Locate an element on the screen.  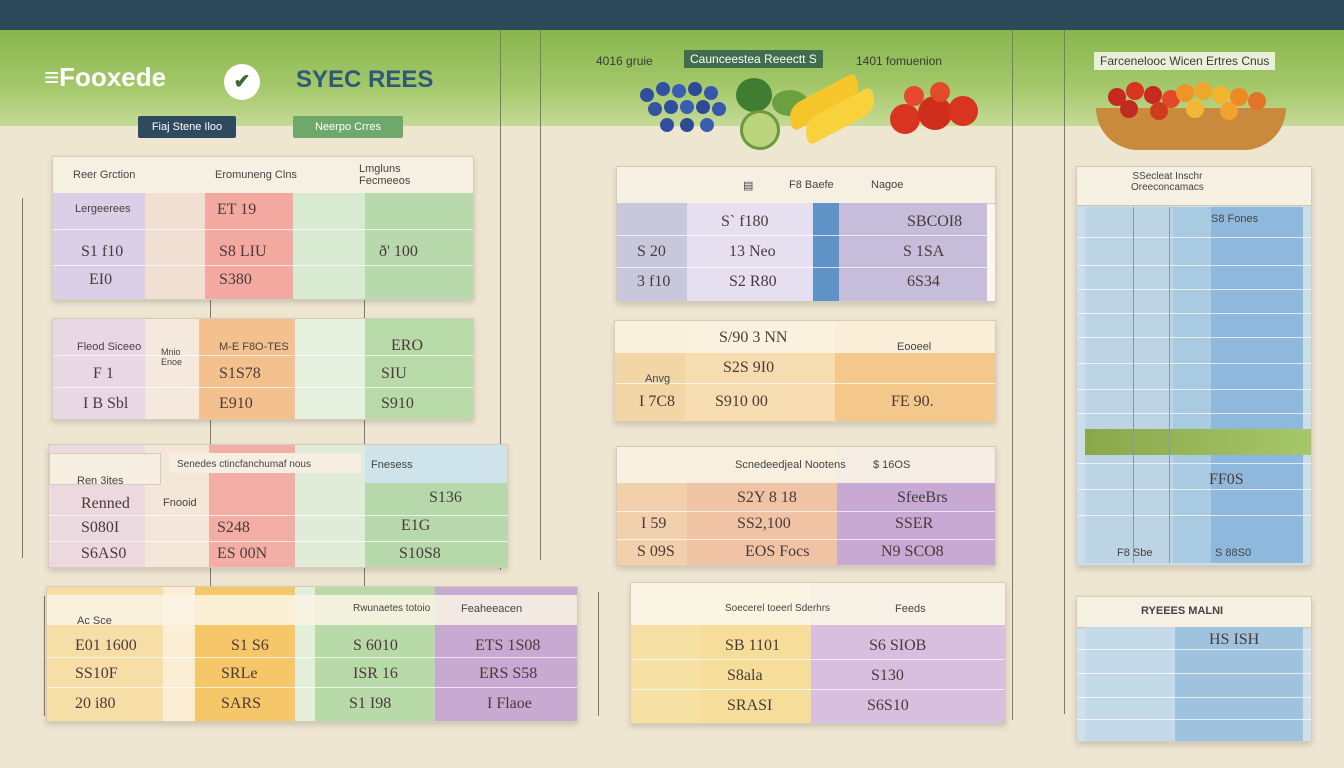
table-cell: S1S78 is located at coordinates (240, 373).